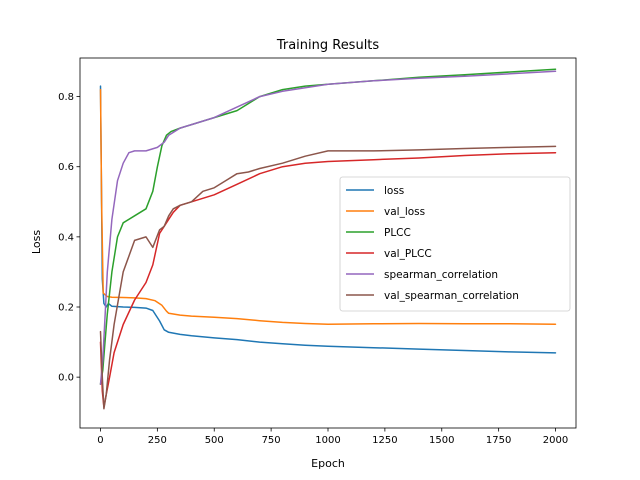 Image resolution: width=640 pixels, height=480 pixels. I want to click on legend-label: val_loss, so click(404, 212).